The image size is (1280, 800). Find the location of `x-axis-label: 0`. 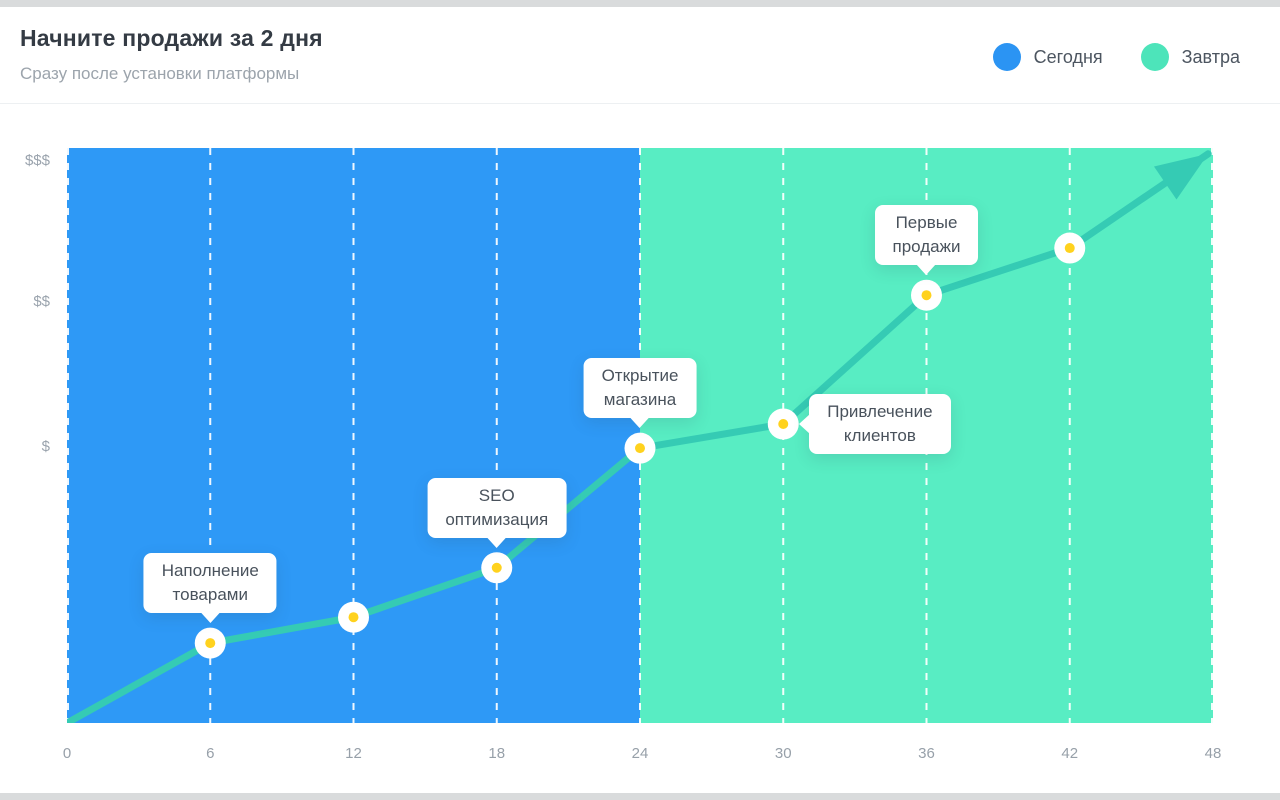

x-axis-label: 0 is located at coordinates (67, 753).